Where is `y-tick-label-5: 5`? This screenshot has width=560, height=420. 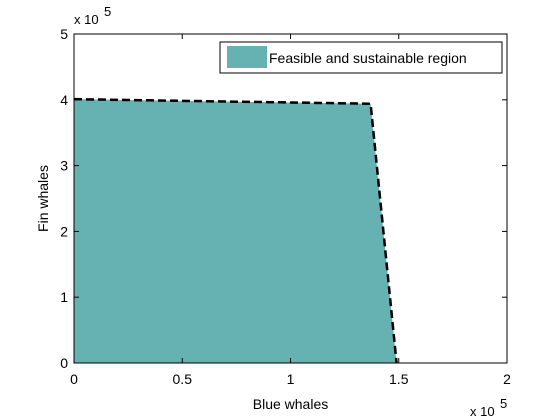 y-tick-label-5: 5 is located at coordinates (64, 34).